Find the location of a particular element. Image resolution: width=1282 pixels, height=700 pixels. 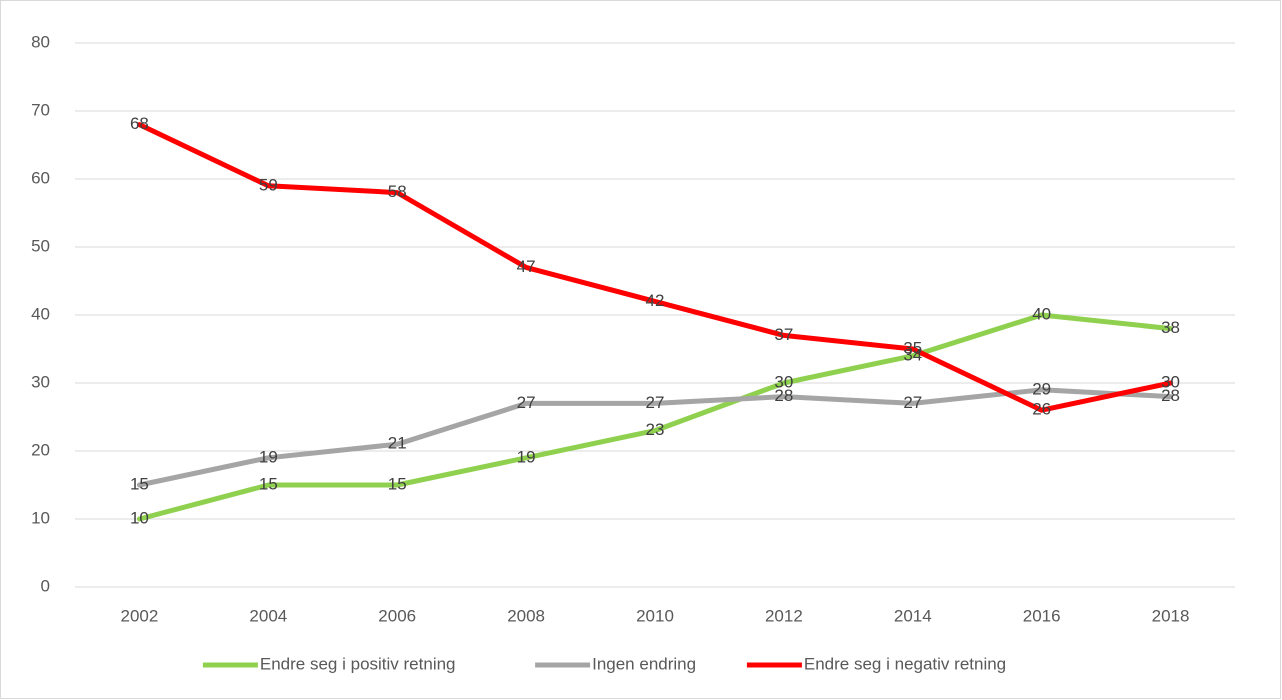

data-label: 10 is located at coordinates (139, 517).